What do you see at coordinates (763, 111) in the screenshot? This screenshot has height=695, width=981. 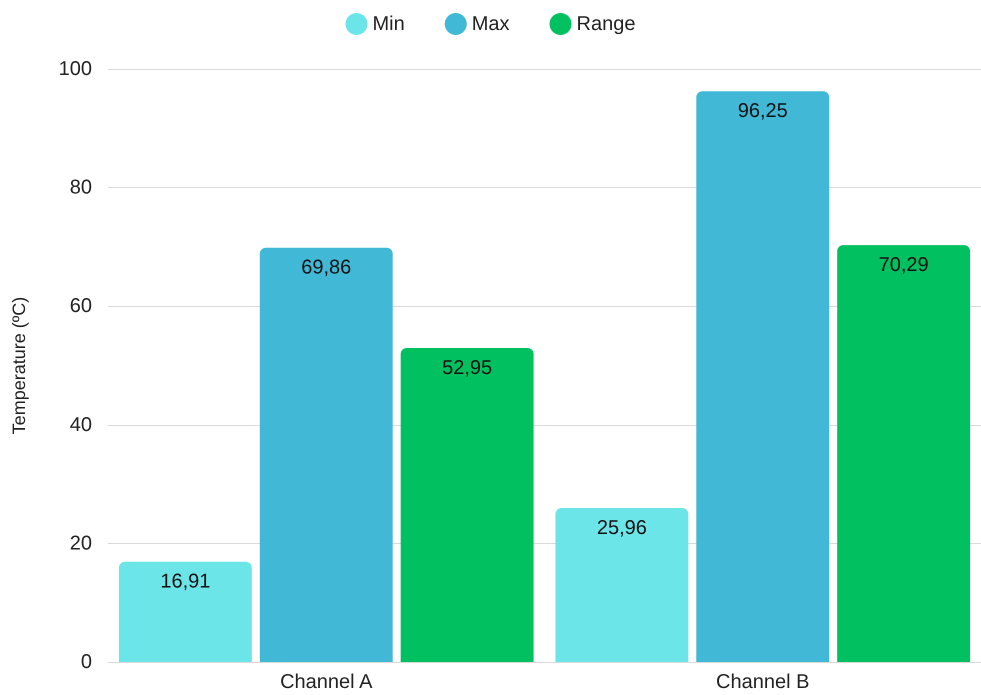 I see `data-label: 96,25` at bounding box center [763, 111].